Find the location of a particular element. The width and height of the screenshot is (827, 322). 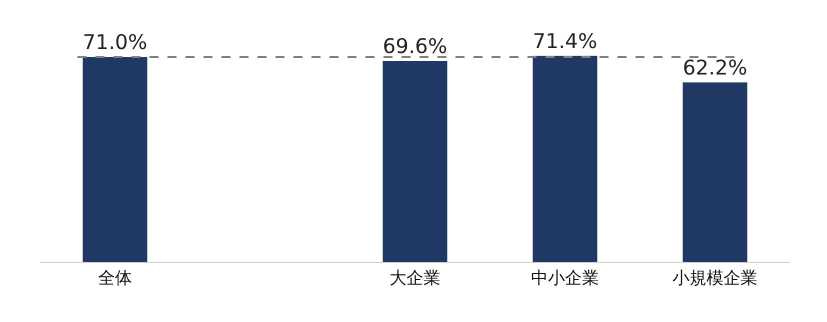

x-tick-label: 全体 is located at coordinates (115, 278).